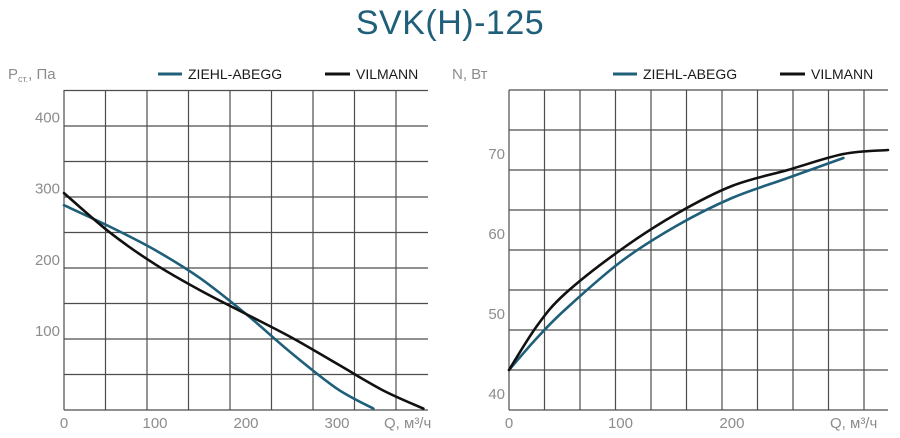  Describe the element at coordinates (496, 154) in the screenshot. I see `y-tick-label: 70` at that location.